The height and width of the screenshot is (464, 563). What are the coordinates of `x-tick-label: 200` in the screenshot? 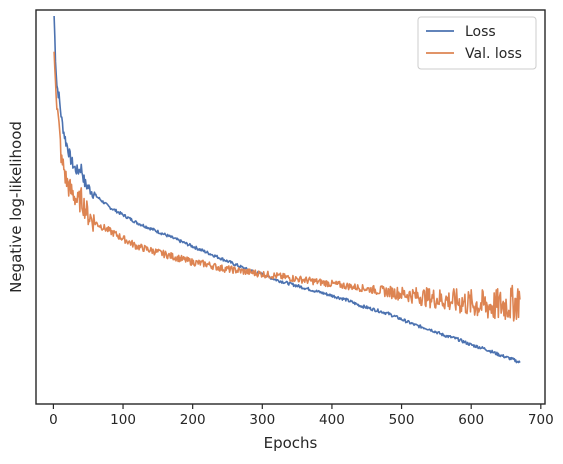 It's located at (193, 420).